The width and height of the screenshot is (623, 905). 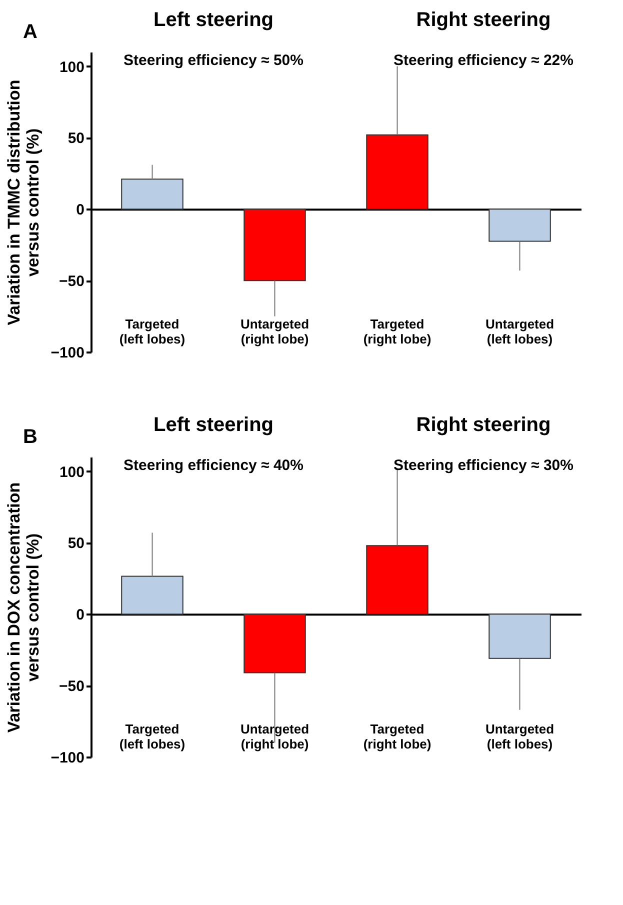 I want to click on annotation: Steering efficiency ≈ 40%, so click(x=214, y=465).